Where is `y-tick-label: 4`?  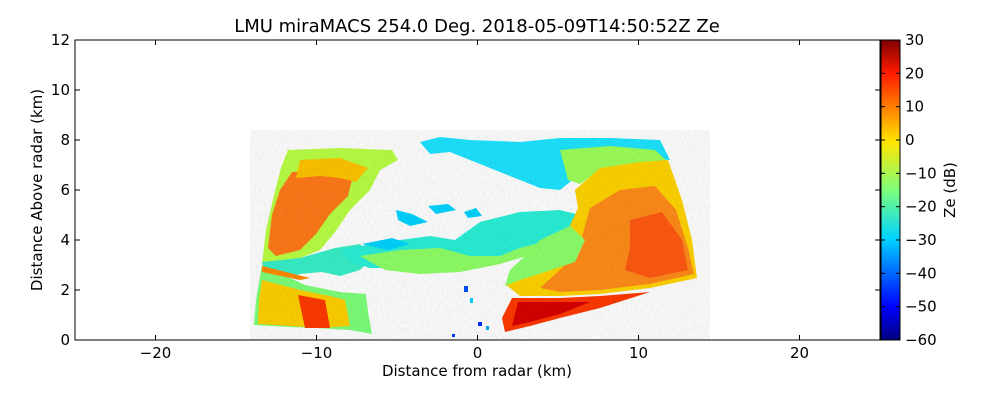 y-tick-label: 4 is located at coordinates (65, 240).